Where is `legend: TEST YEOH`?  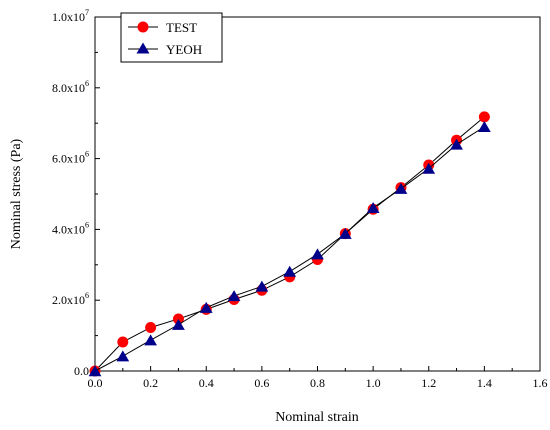 legend: TEST YEOH is located at coordinates (171, 37).